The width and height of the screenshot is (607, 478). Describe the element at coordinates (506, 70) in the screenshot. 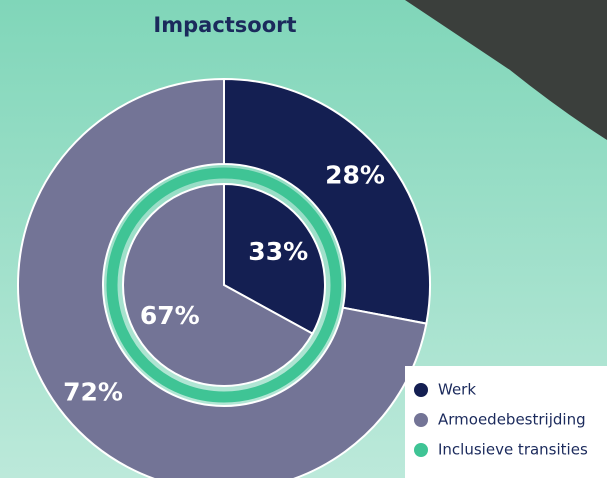

I see `photo-corner` at that location.